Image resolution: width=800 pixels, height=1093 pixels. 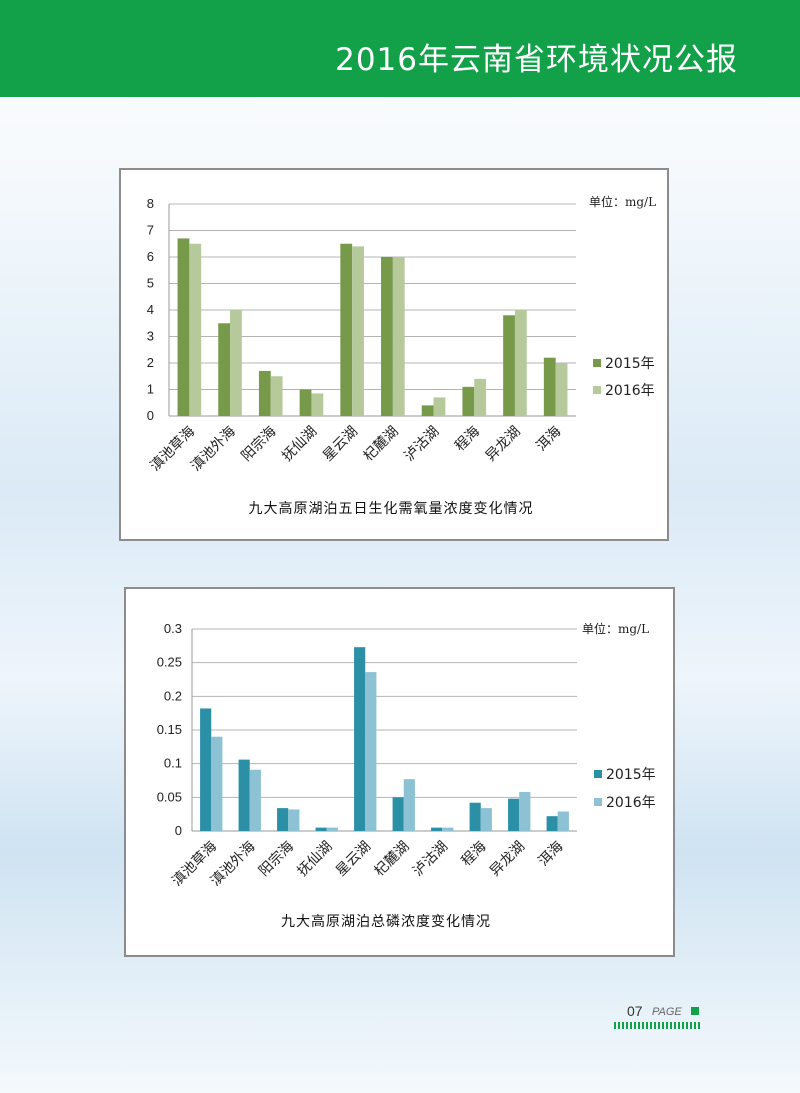 I want to click on page-marker-stripes, so click(x=657, y=1025).